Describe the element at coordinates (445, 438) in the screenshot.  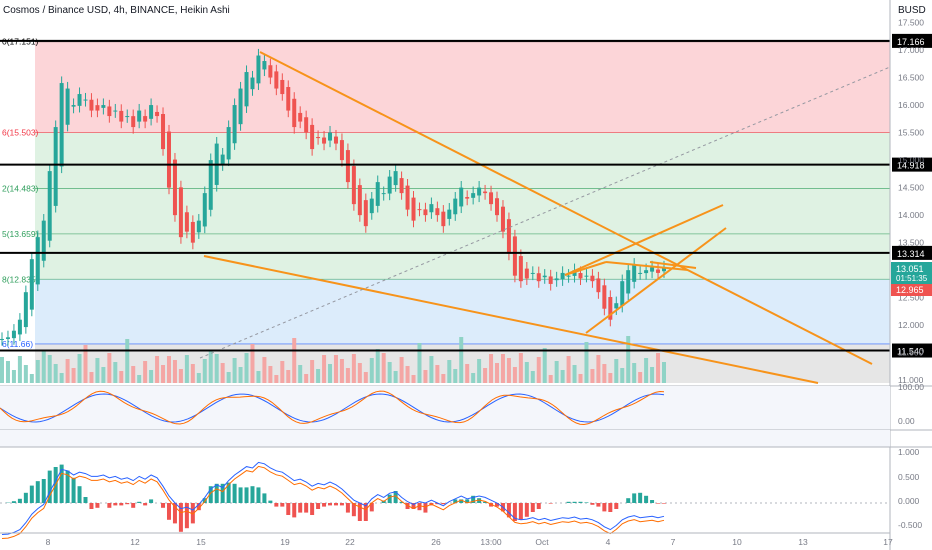
I see `rsi-pane-bg` at that location.